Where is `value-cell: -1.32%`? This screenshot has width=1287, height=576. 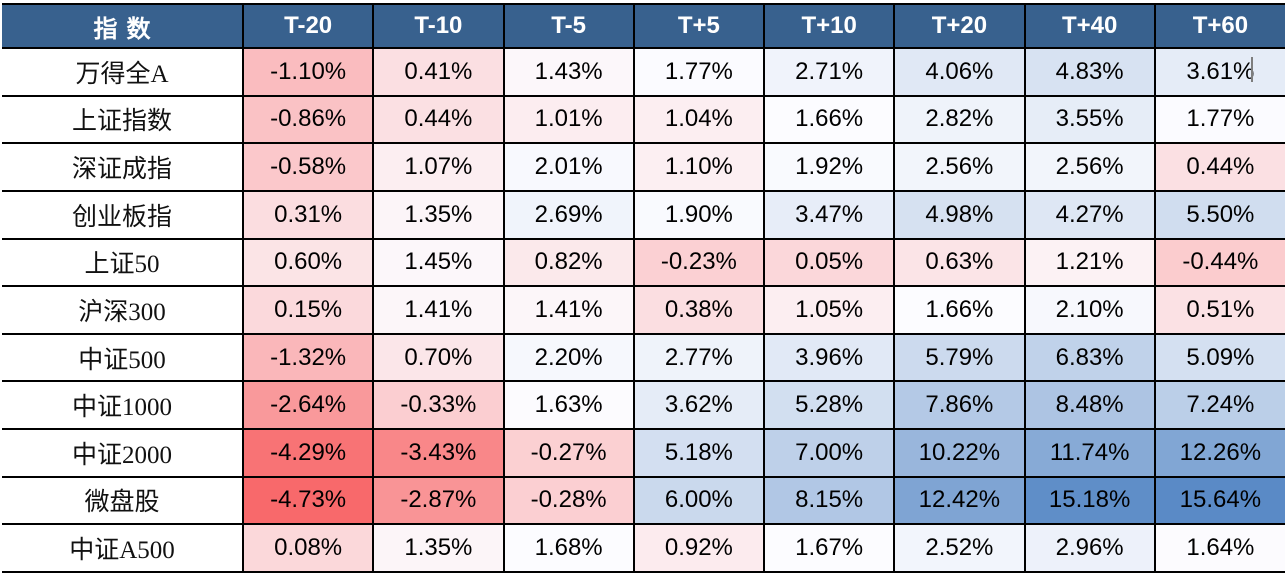 value-cell: -1.32% is located at coordinates (308, 357).